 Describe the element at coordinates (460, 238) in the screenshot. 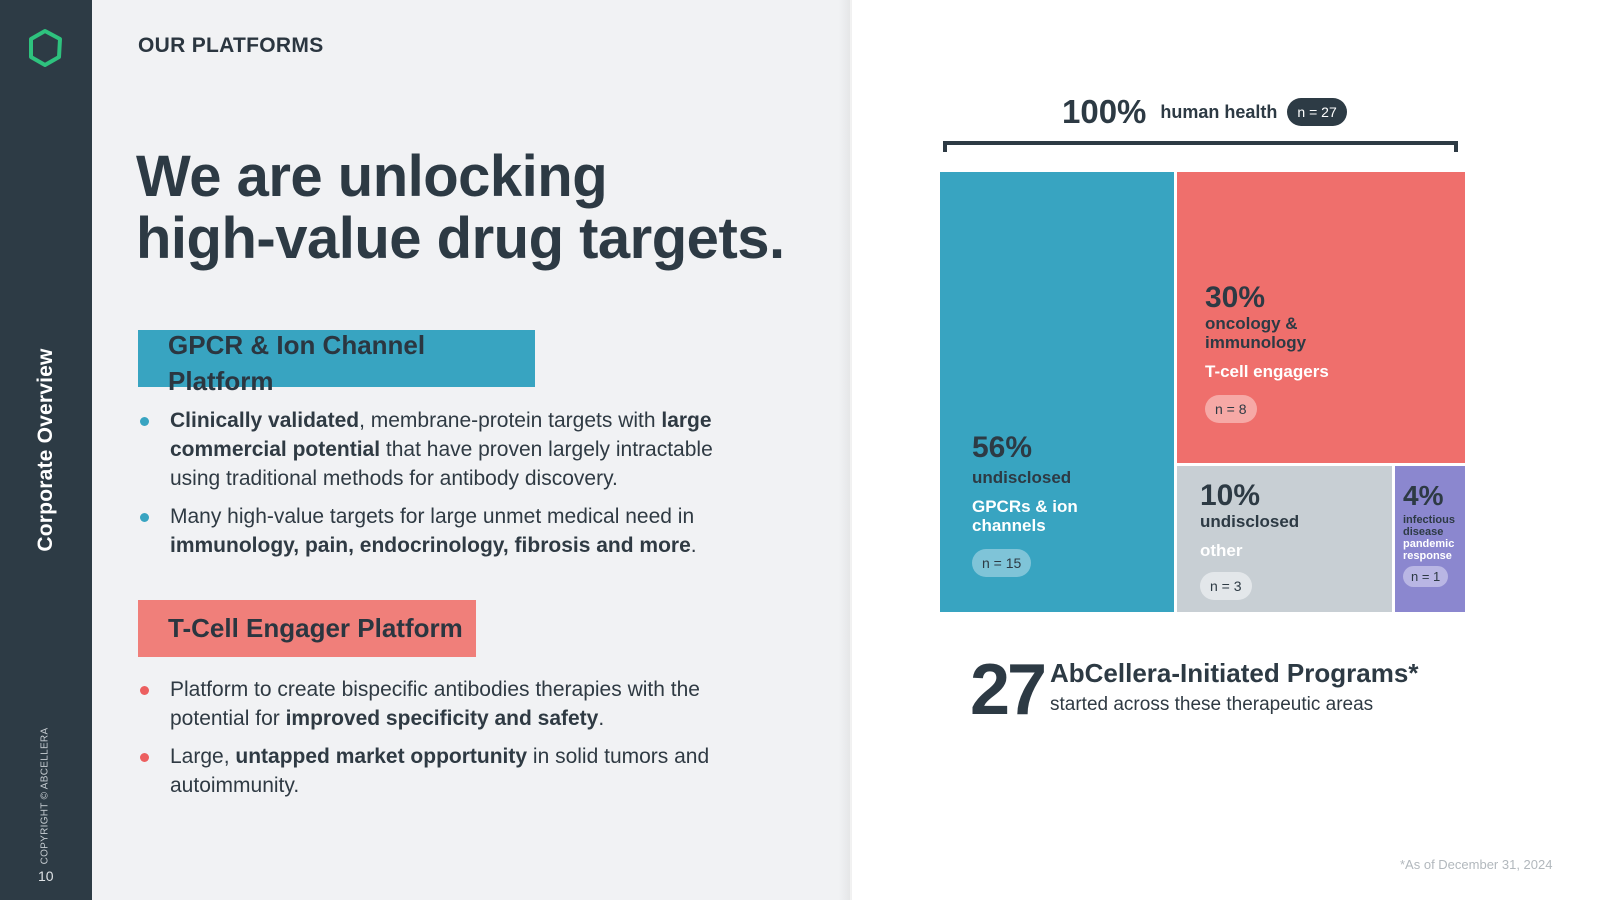

I see `headline-line-2: high-value drug targets.` at that location.